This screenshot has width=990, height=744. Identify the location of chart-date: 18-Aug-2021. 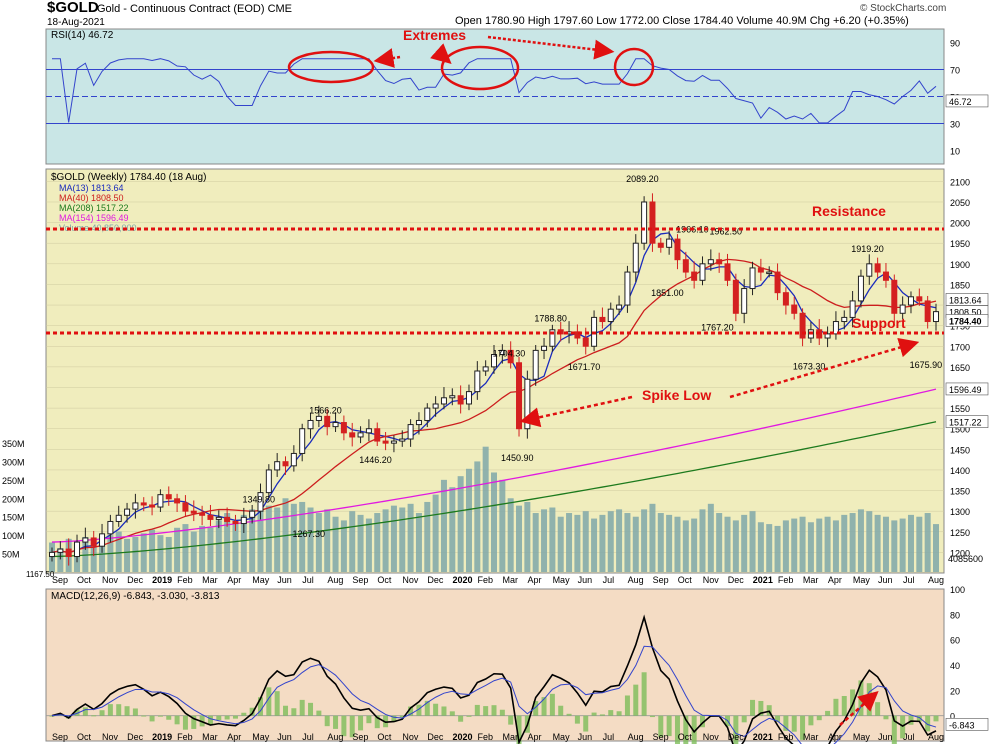
(76, 22).